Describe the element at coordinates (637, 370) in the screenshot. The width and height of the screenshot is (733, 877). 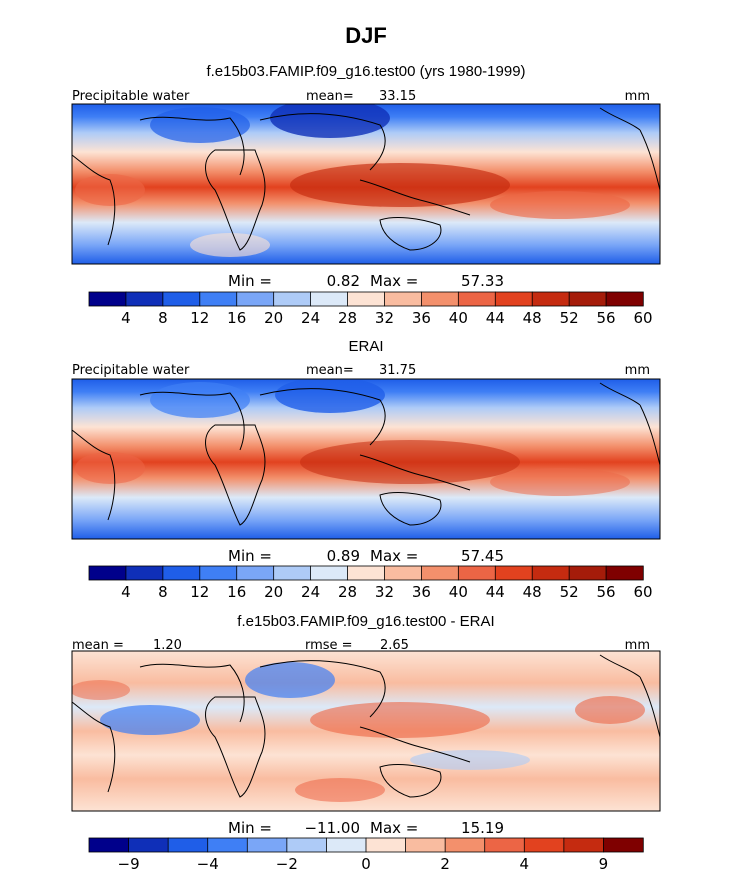
I see `panel-erai-units: mm` at that location.